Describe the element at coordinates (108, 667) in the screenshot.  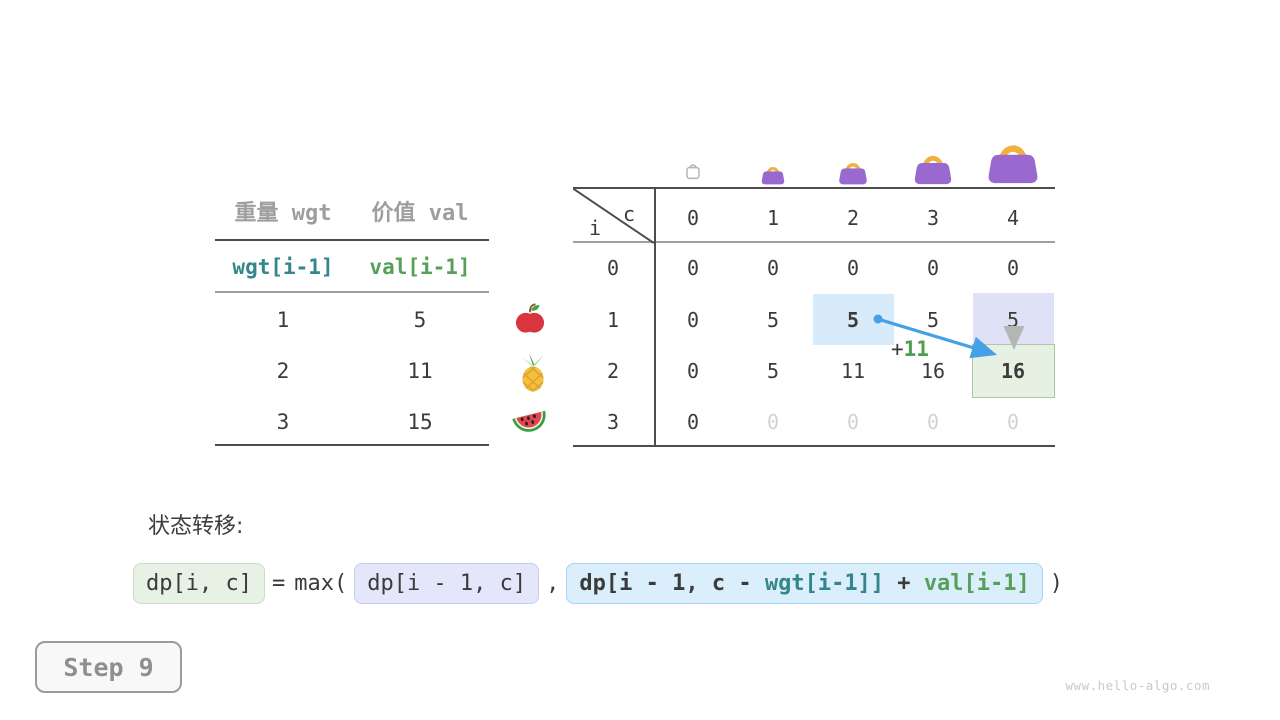
I see `step-indicator-button: Step 9` at that location.